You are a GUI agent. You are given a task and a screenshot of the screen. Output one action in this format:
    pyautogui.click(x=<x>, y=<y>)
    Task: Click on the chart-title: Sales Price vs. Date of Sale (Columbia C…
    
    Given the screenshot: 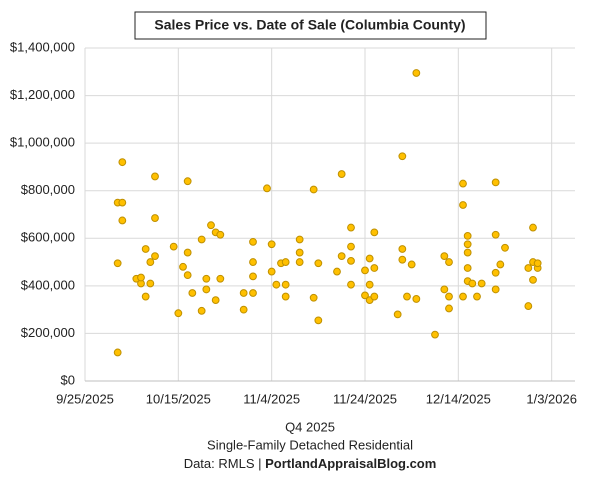 What is the action you would take?
    pyautogui.click(x=309, y=25)
    